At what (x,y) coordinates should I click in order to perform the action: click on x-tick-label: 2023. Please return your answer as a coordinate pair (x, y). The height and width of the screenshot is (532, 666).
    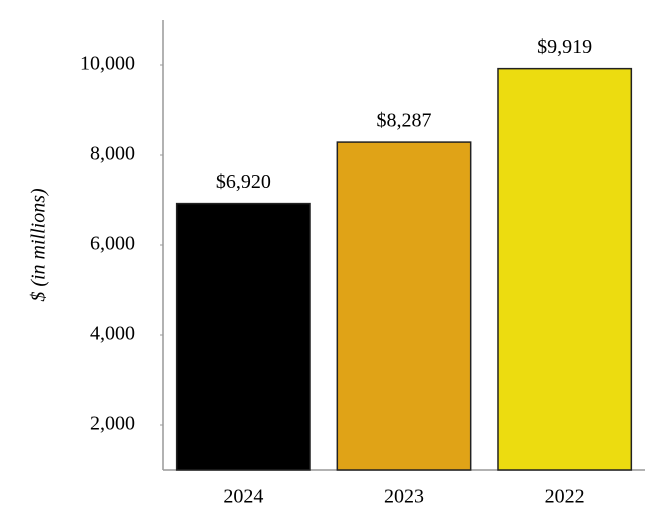
    Looking at the image, I should click on (404, 497).